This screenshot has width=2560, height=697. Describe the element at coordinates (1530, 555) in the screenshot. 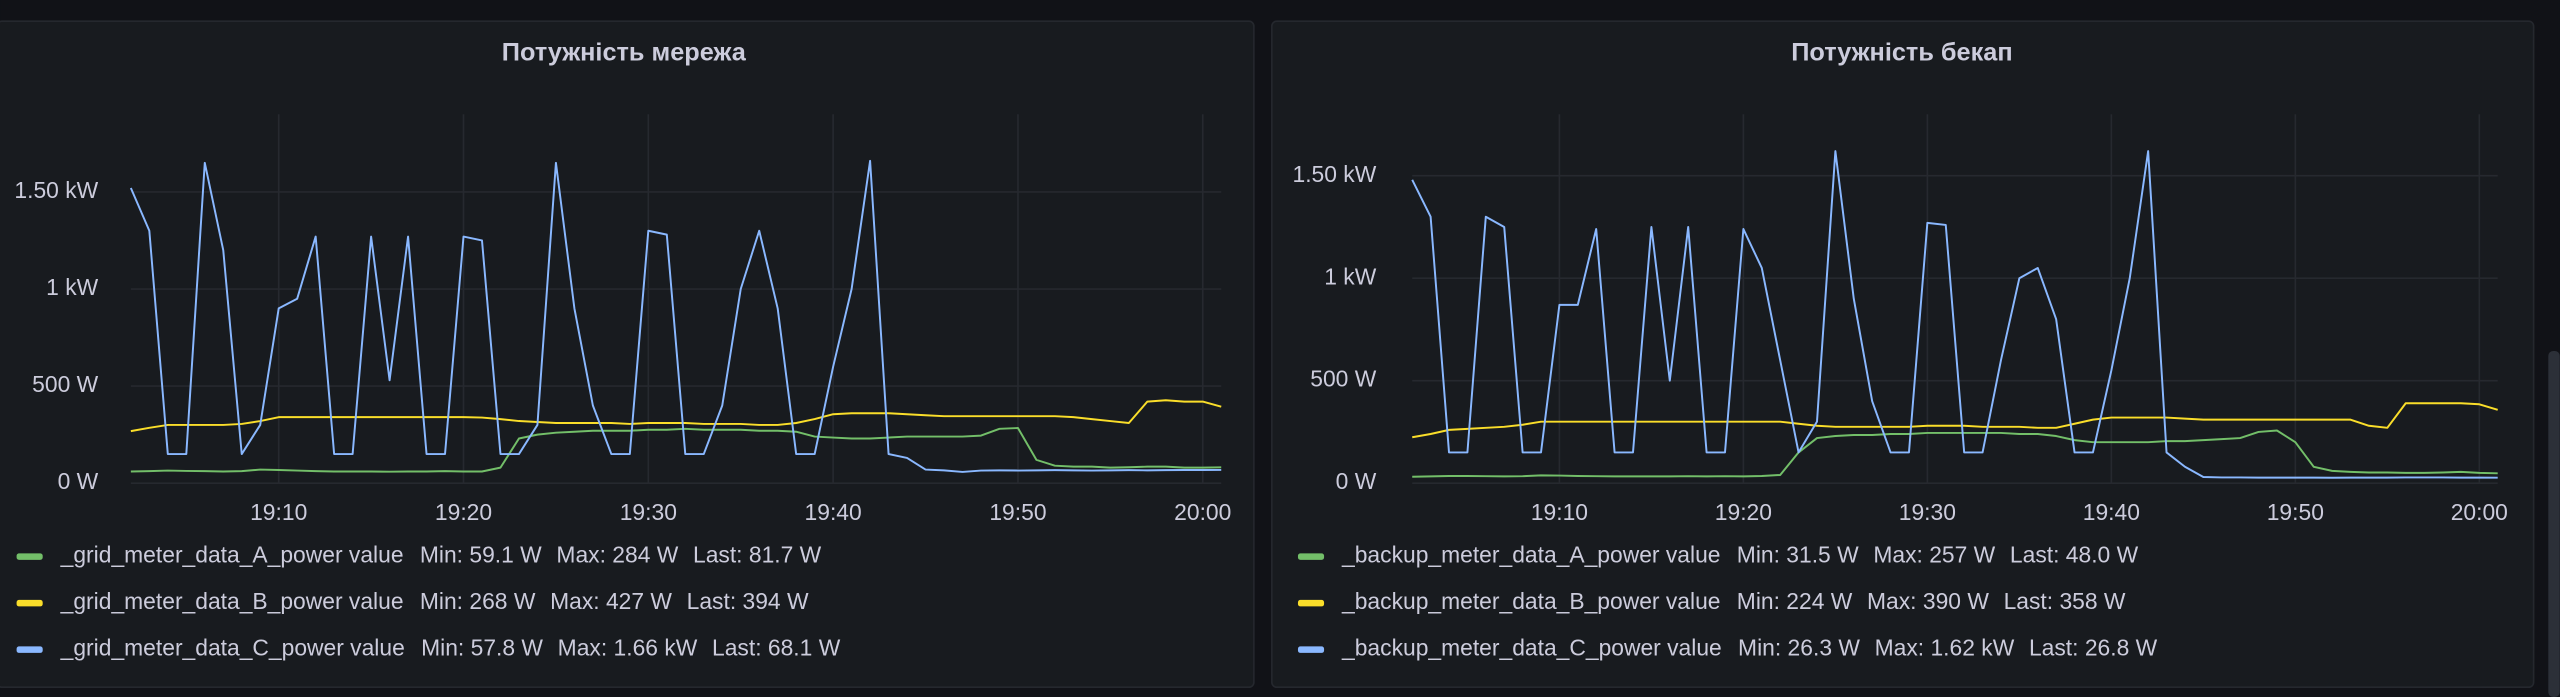

I see `legend-label: _backup_meter_data_A_power value` at that location.